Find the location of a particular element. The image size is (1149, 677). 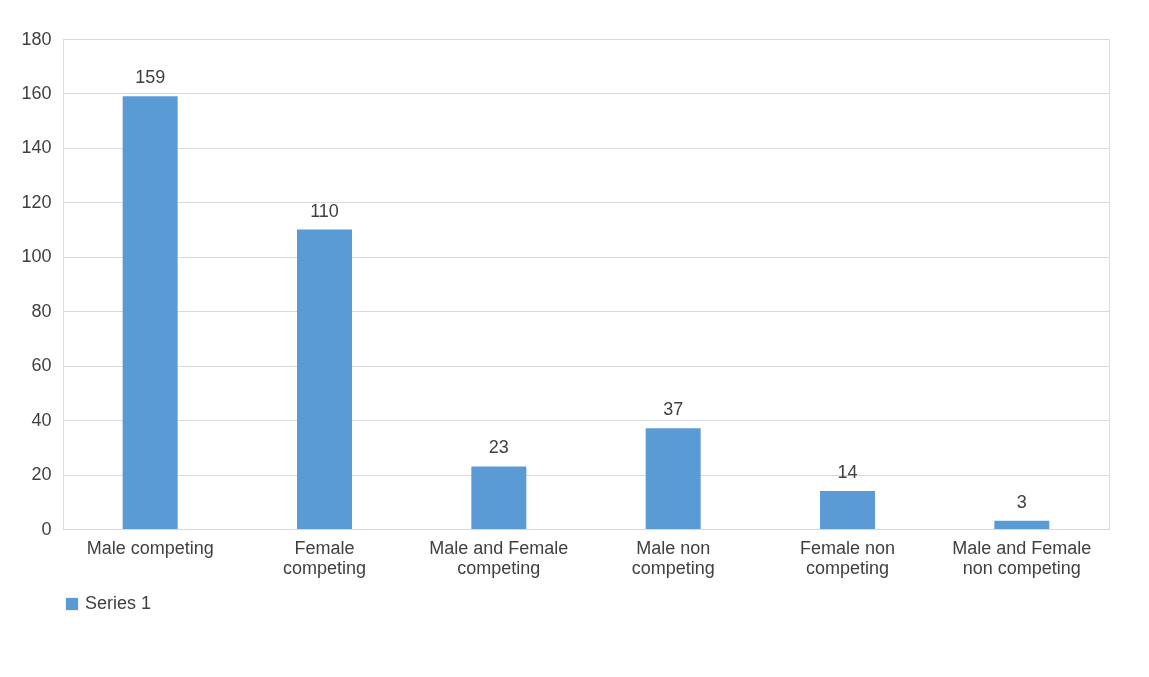

y-tick-label: 0 is located at coordinates (46, 528).